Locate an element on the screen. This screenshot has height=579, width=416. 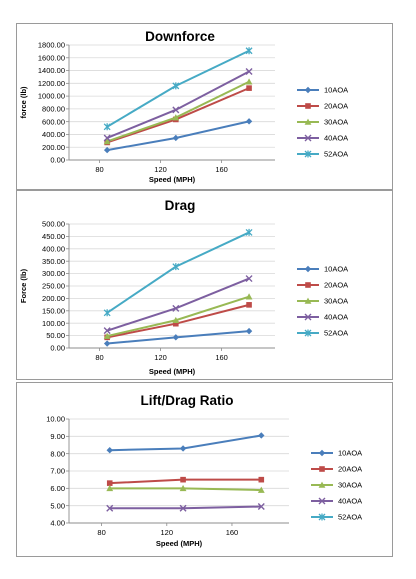
y-tick-label: 100.00 is located at coordinates (53, 323).